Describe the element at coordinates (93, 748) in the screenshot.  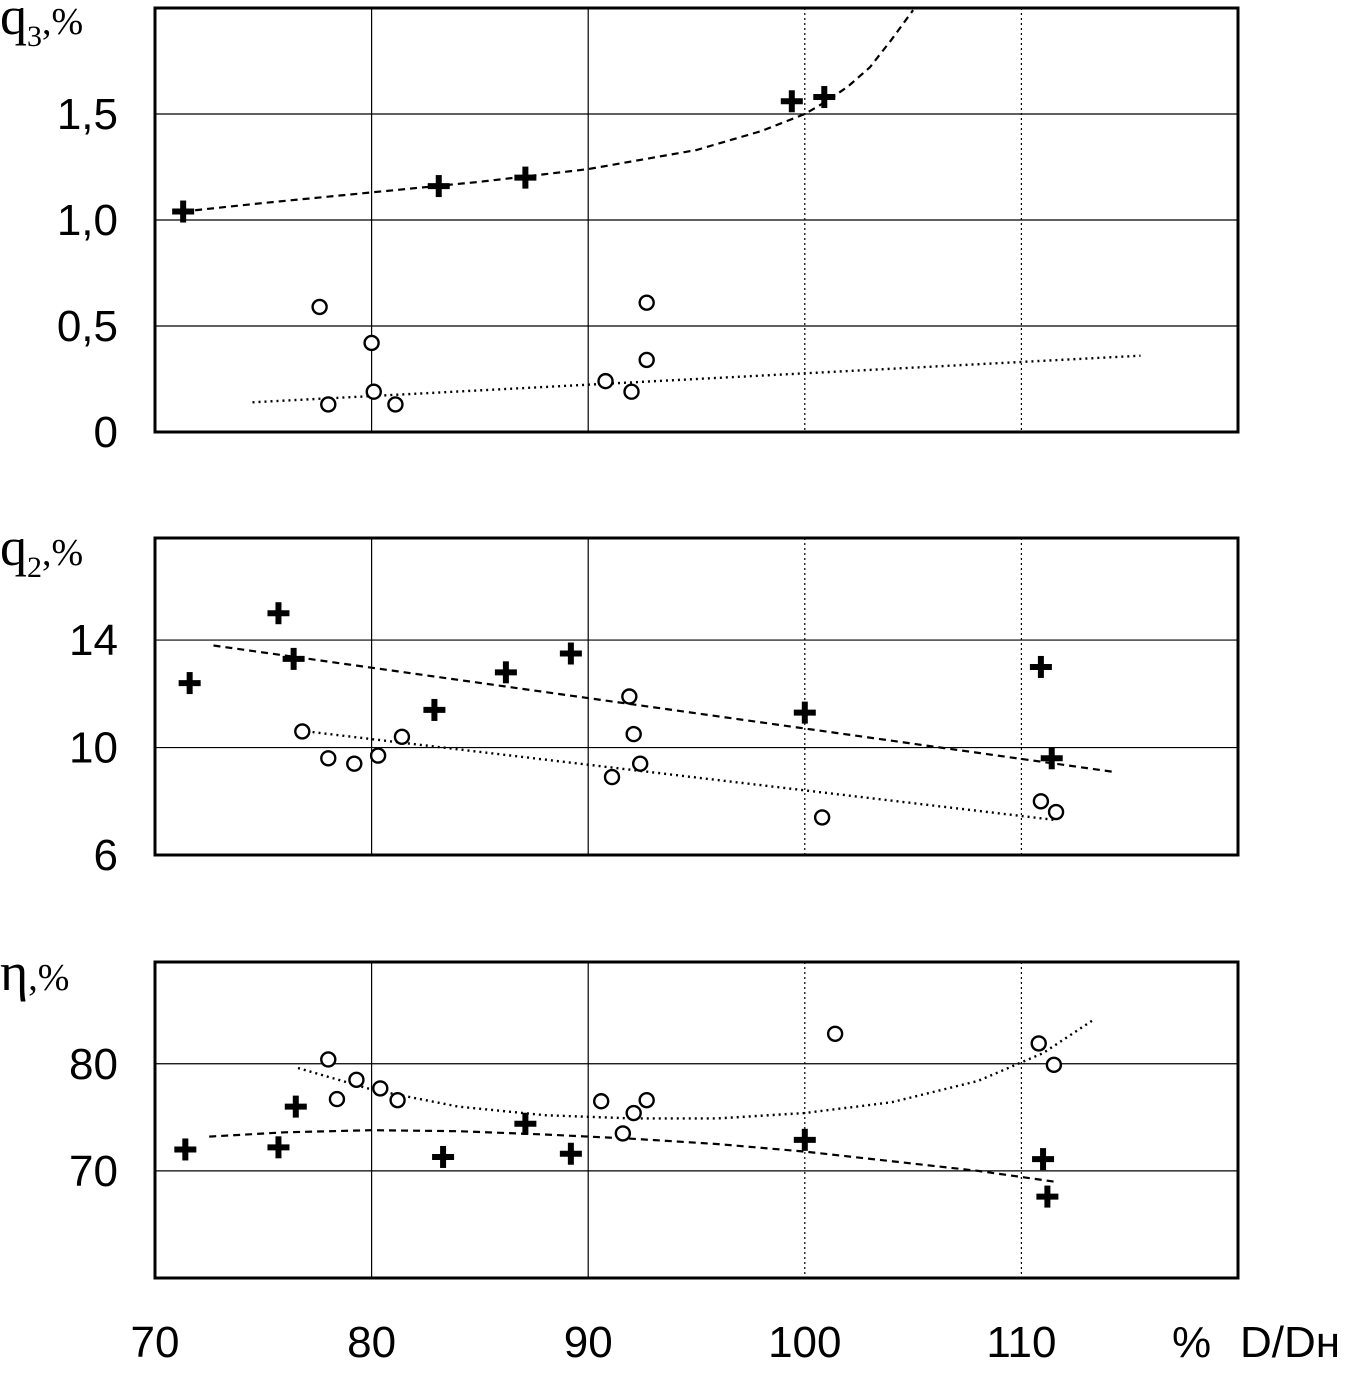
I see `y-tick-label: 10` at that location.